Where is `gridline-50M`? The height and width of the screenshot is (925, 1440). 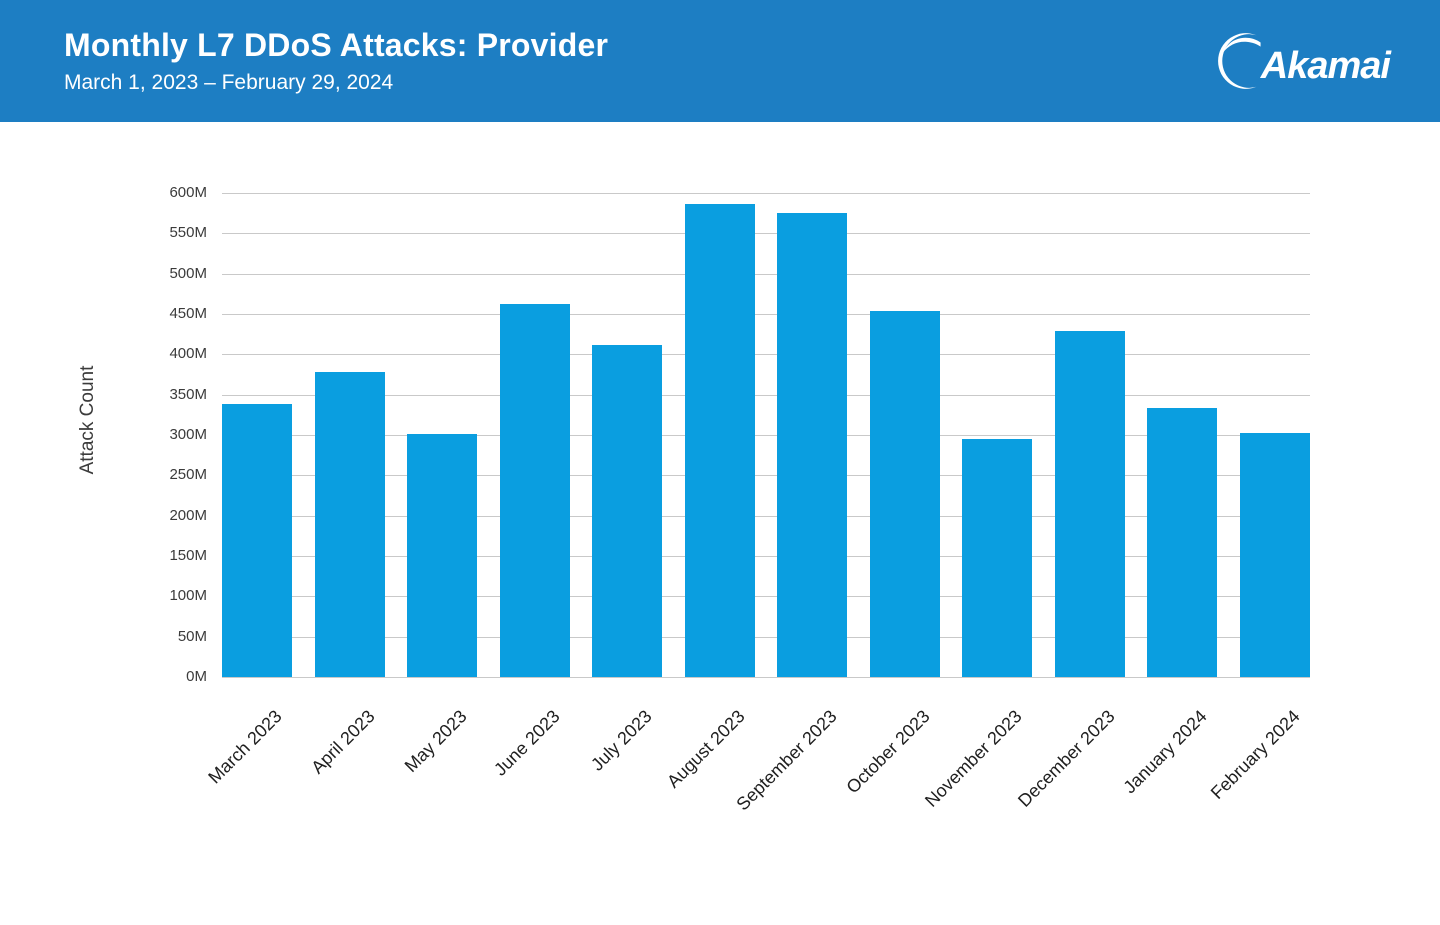 gridline-50M is located at coordinates (766, 637).